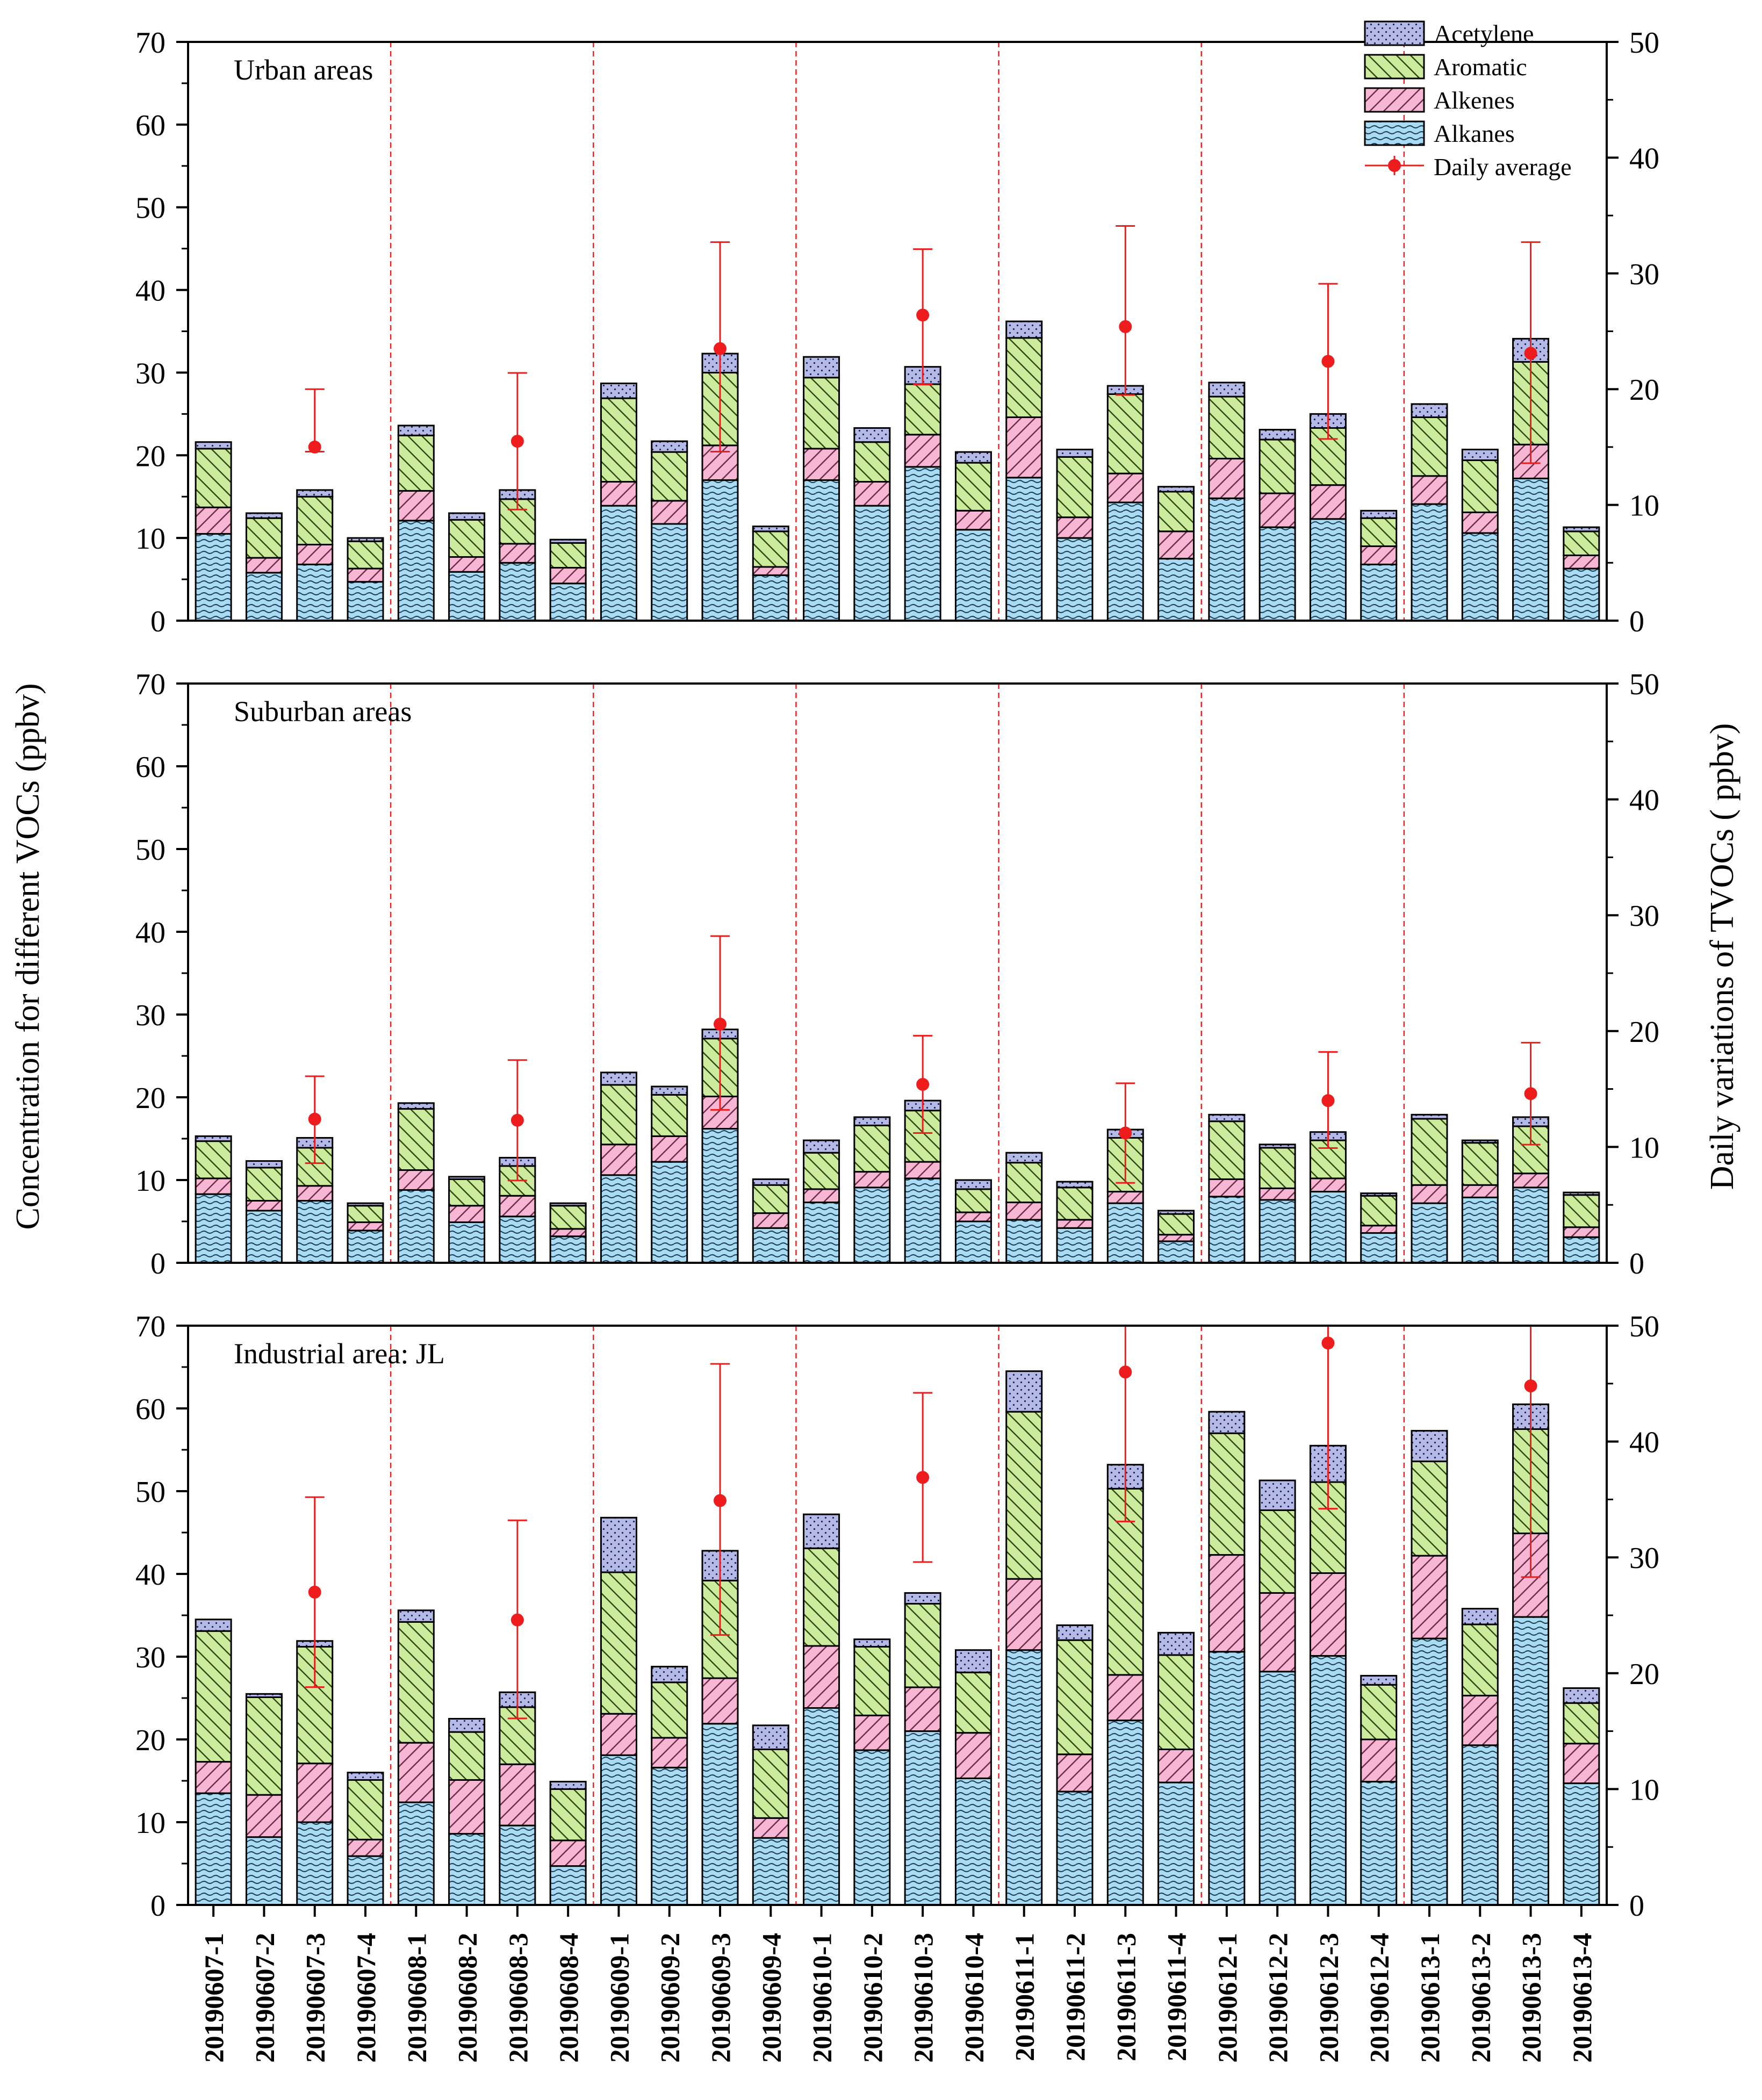 The height and width of the screenshot is (2100, 1762). What do you see at coordinates (873, 1998) in the screenshot?
I see `x-tick-label: 20190610-2` at bounding box center [873, 1998].